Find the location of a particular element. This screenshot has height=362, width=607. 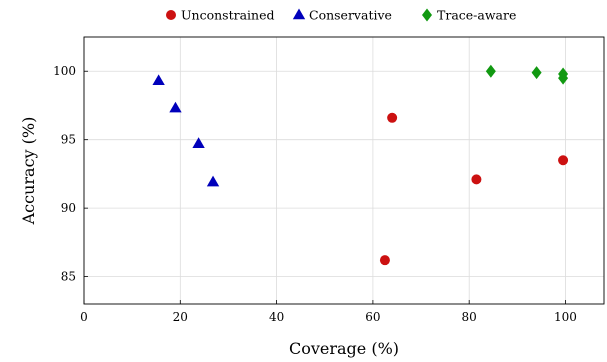

legend-marker-trace-aware is located at coordinates (427, 15).